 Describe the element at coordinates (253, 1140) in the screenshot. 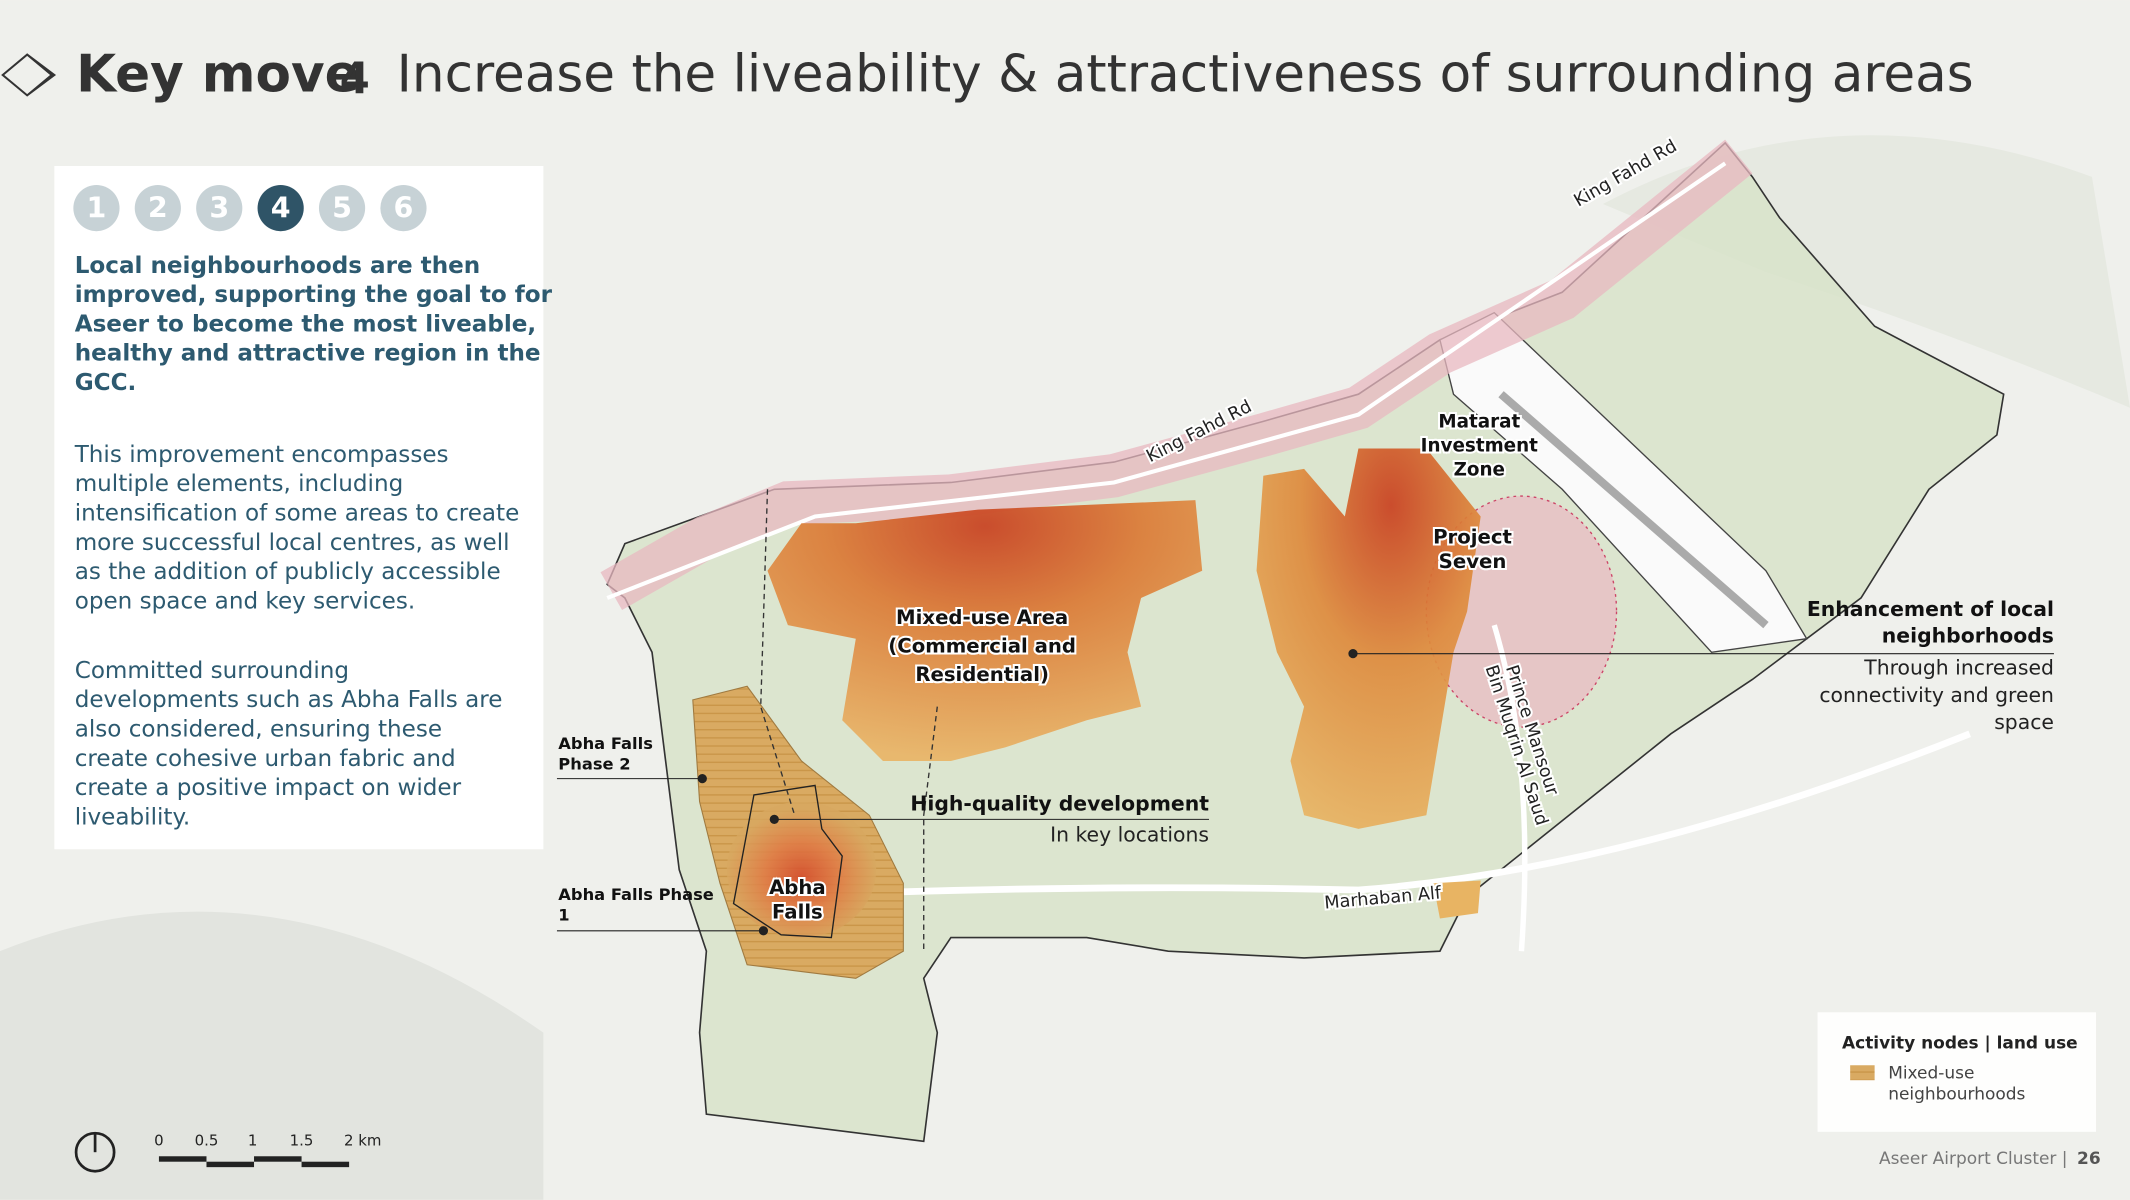

I see `scale-label: 1` at that location.